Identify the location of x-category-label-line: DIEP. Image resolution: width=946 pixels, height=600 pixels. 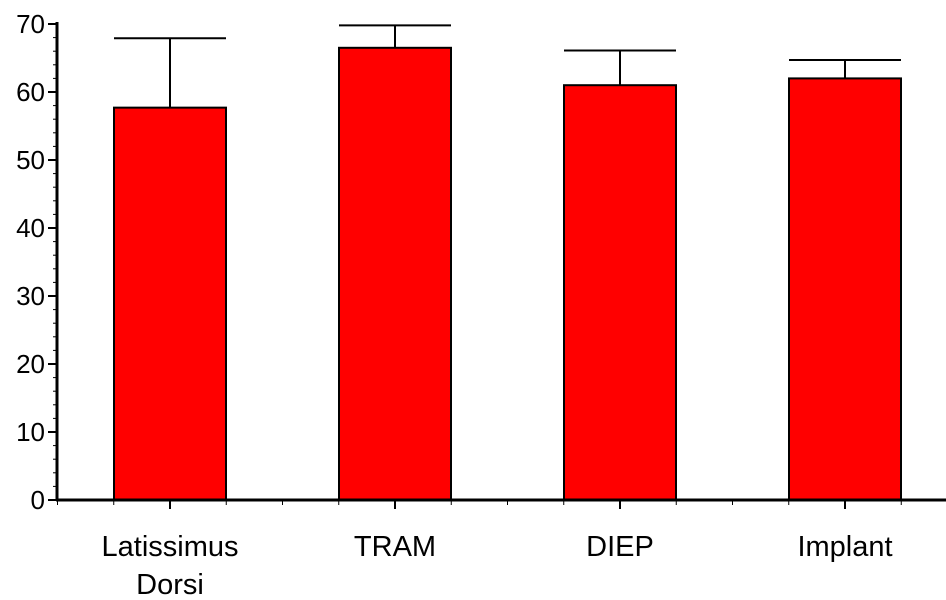
(620, 547).